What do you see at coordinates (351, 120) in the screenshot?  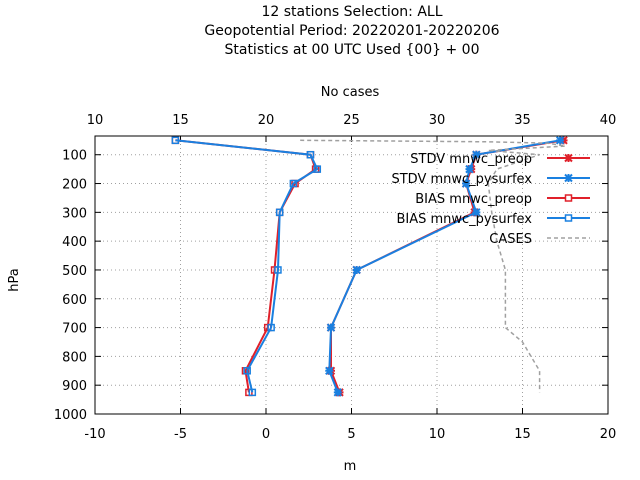 I see `x2-tick-label: 25` at bounding box center [351, 120].